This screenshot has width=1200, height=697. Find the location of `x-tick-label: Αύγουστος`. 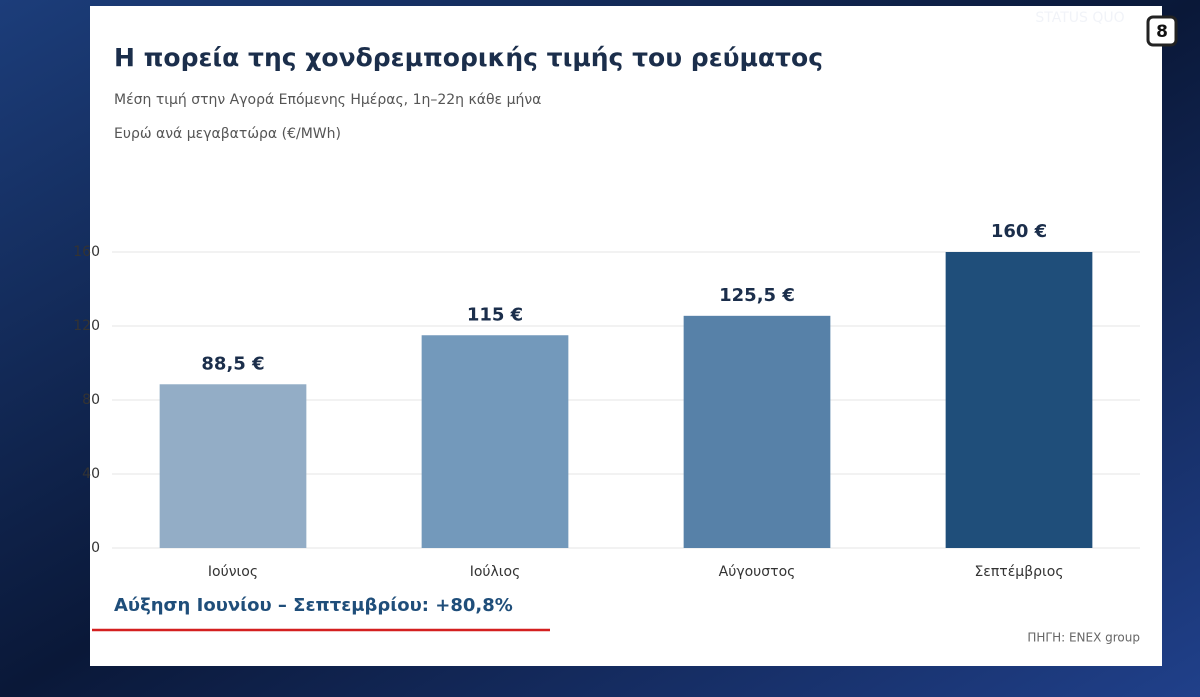

x-tick-label: Αύγουστος is located at coordinates (757, 572).